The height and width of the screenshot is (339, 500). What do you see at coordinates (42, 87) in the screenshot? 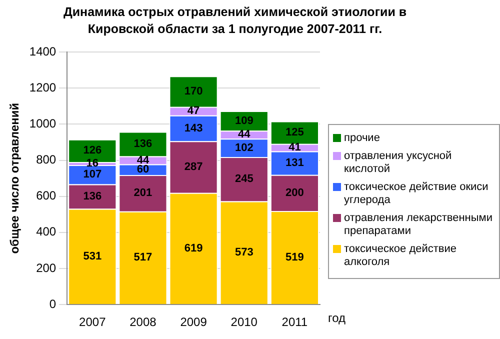
I see `y-tick-label: 1200` at bounding box center [42, 87].